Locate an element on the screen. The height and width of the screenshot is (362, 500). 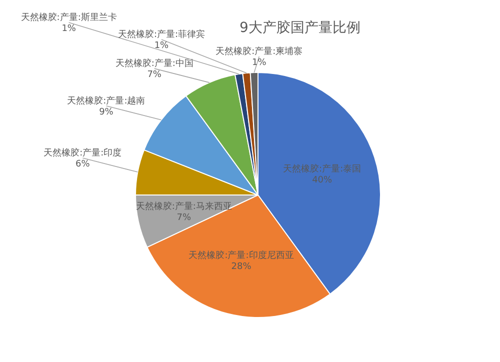
slice-label: 天然橡胶:产量:菲律宾 is located at coordinates (162, 34).